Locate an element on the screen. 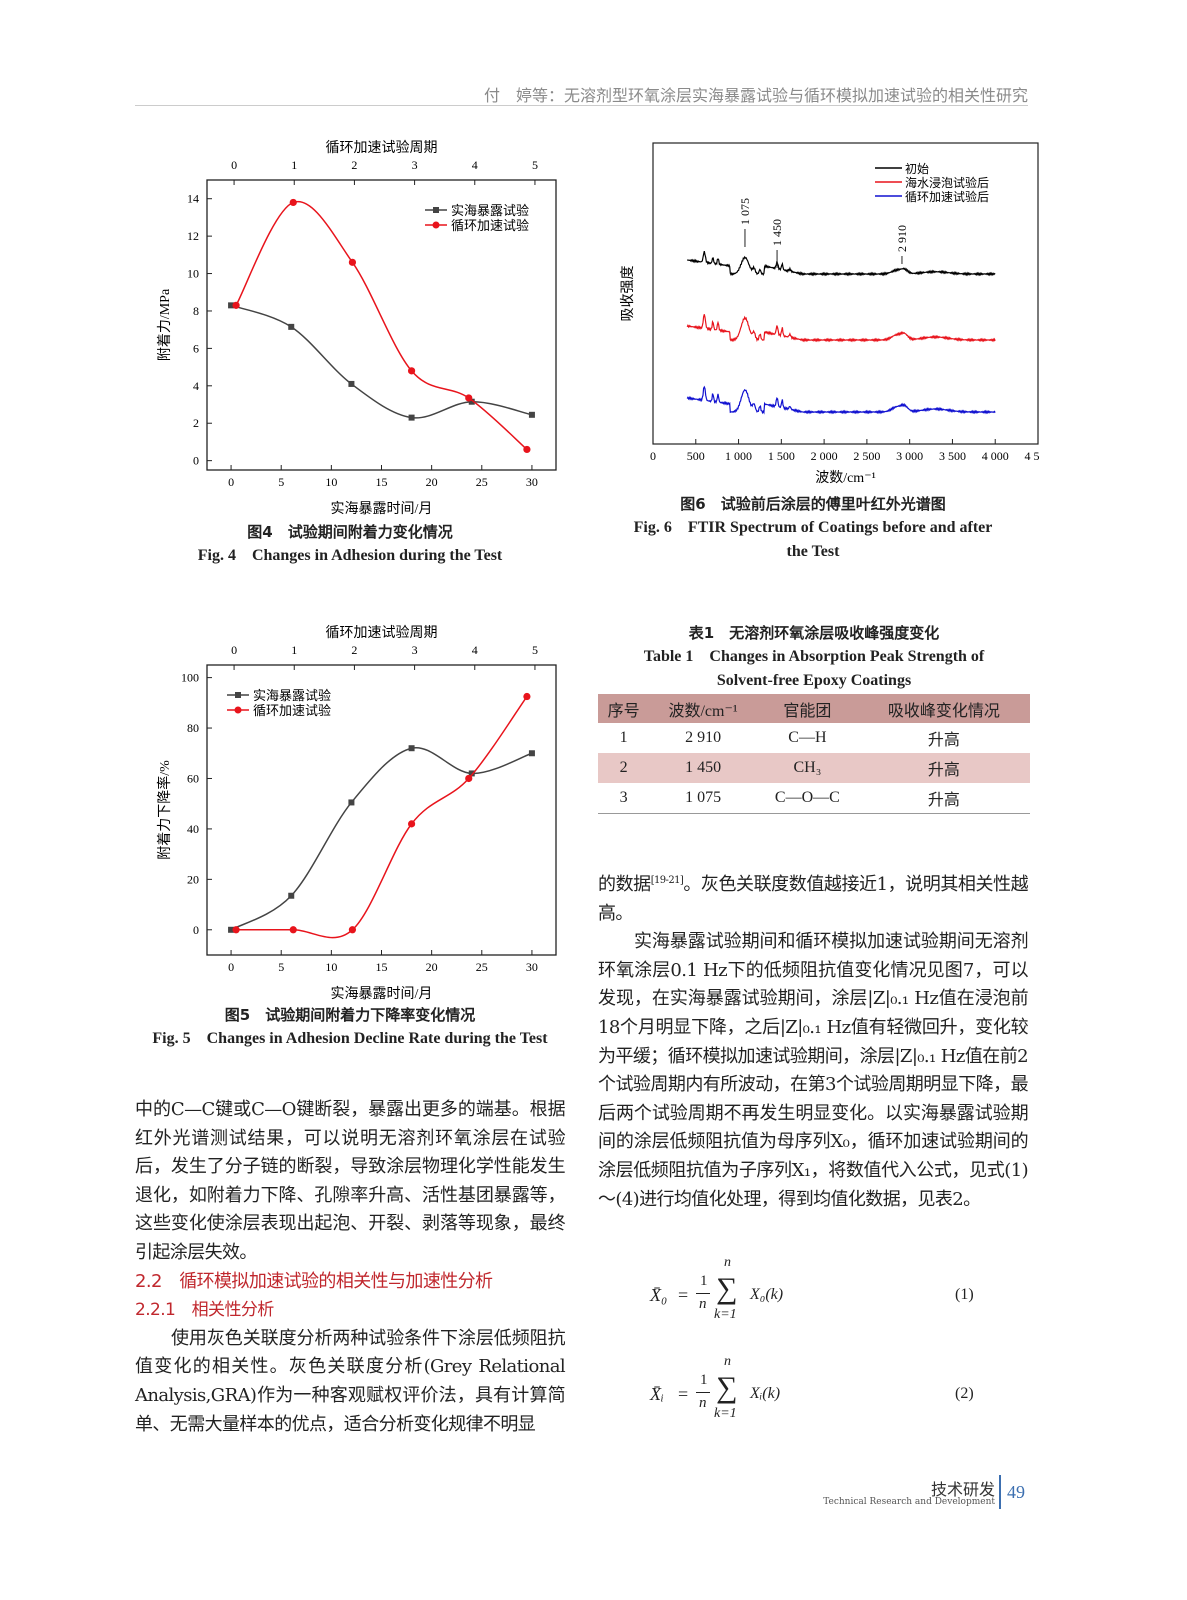 This screenshot has width=1187, height=1600. cell: 2 910 is located at coordinates (703, 737).